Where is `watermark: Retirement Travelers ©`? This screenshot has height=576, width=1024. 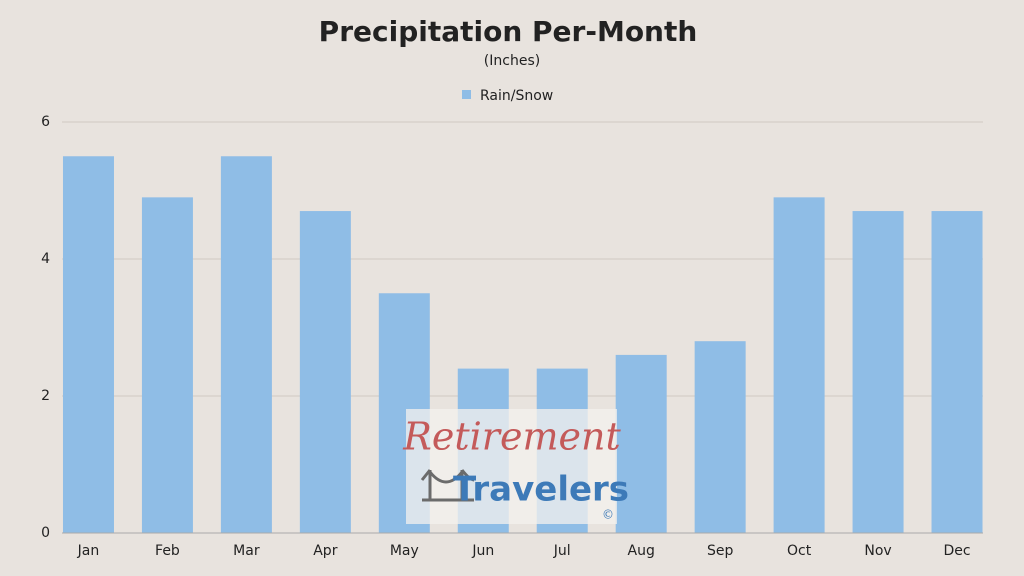 watermark: Retirement Travelers © is located at coordinates (515, 466).